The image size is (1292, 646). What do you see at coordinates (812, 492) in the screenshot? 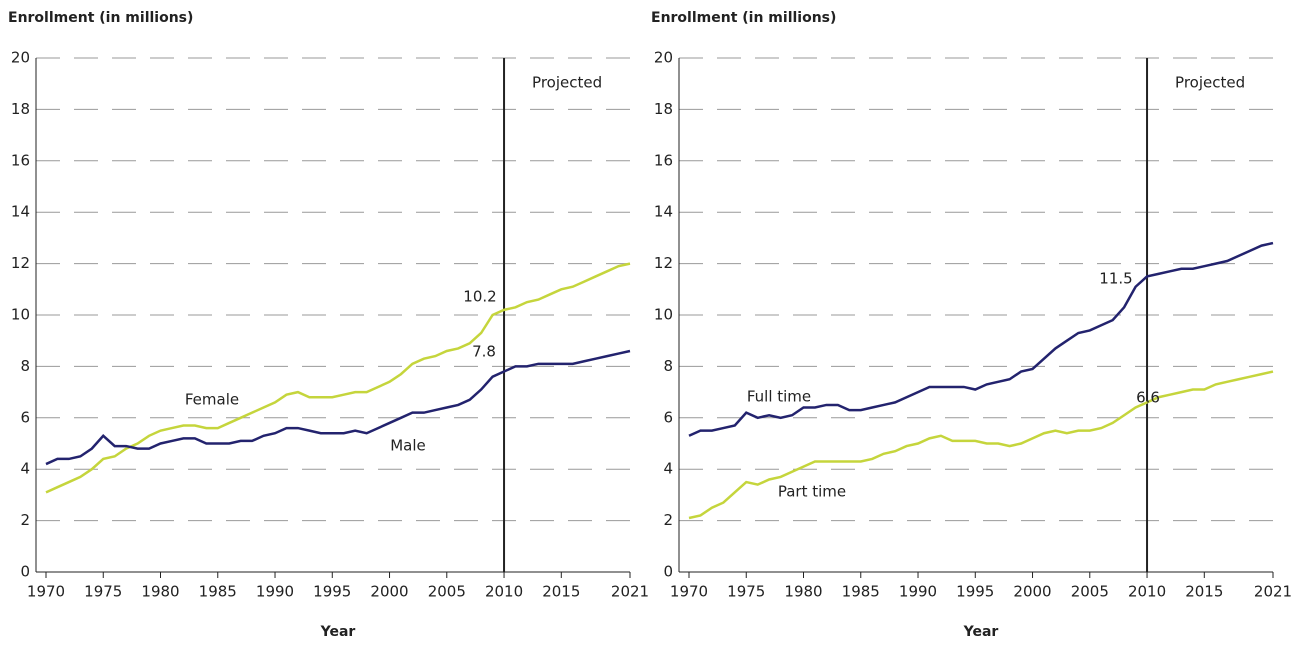
I see `series-label: Part time` at bounding box center [812, 492].